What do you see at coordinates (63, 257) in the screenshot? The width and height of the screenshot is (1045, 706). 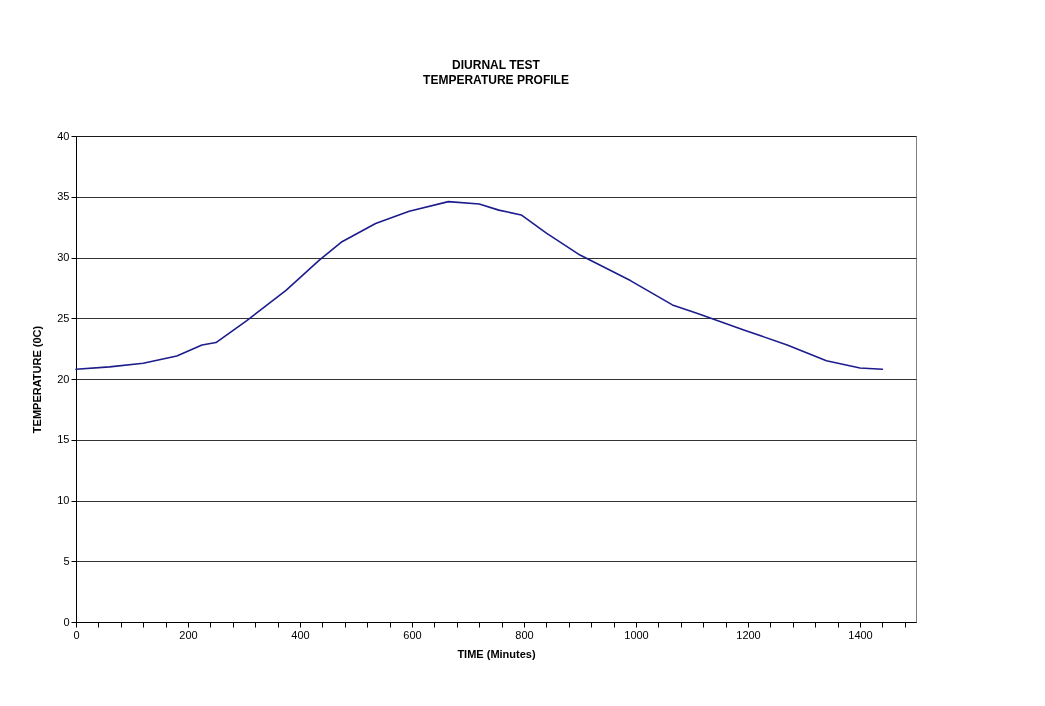 I see `y-tick-label: 30` at bounding box center [63, 257].